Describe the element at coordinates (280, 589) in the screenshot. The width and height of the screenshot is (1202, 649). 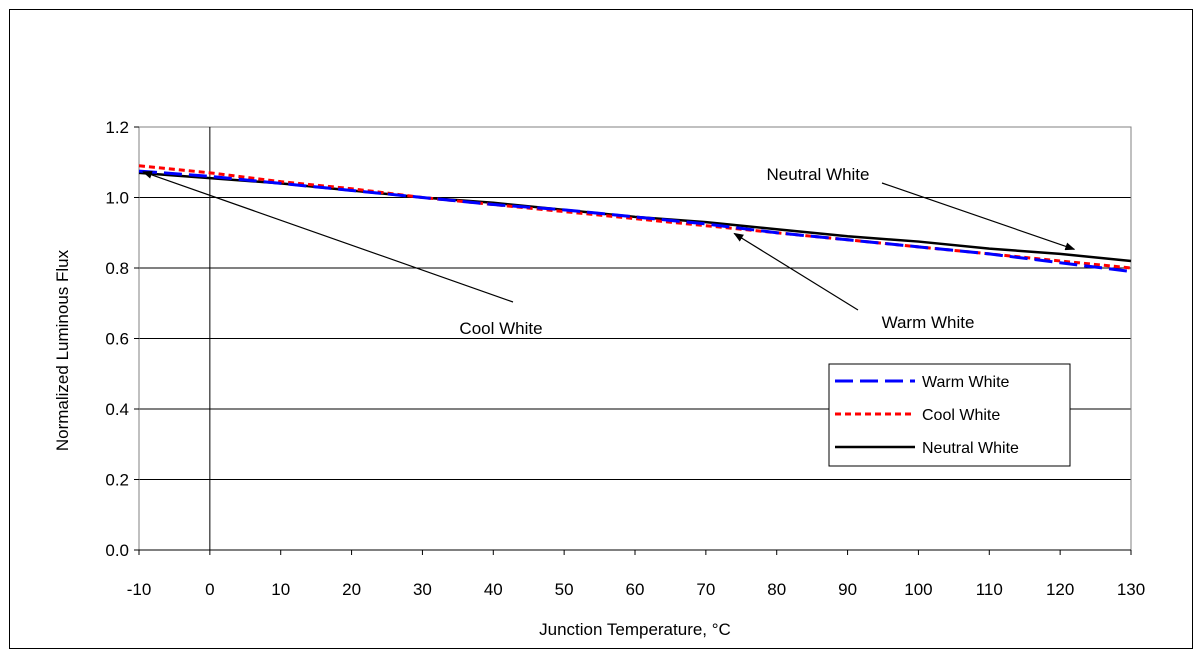
I see `x-tick-label: 10` at that location.